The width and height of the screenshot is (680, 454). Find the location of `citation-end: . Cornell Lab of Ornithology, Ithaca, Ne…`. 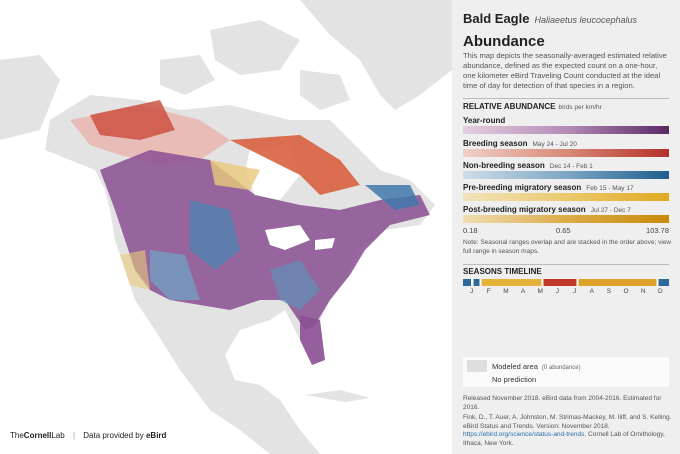

citation-end: . Cornell Lab of Ornithology, Ithaca, Ne… is located at coordinates (564, 439).